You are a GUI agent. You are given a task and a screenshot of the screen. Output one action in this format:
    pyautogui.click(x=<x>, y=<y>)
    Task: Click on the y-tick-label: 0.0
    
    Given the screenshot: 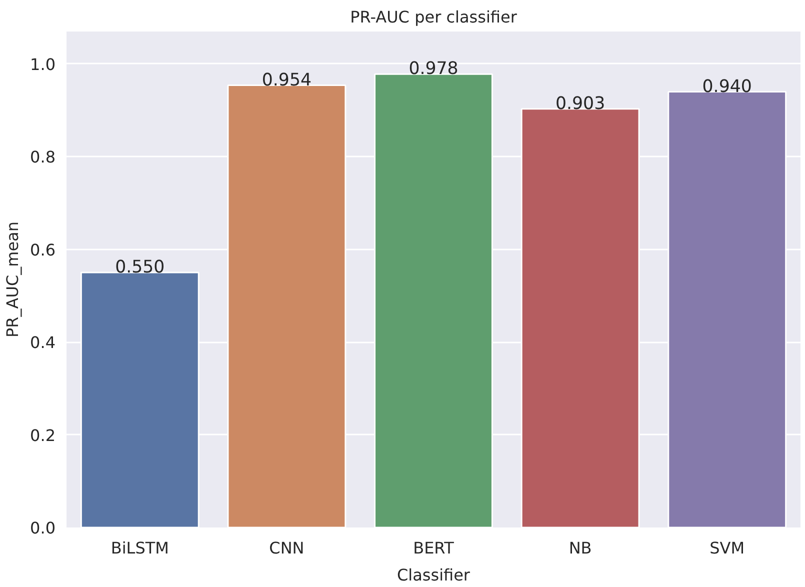 What is the action you would take?
    pyautogui.click(x=43, y=528)
    